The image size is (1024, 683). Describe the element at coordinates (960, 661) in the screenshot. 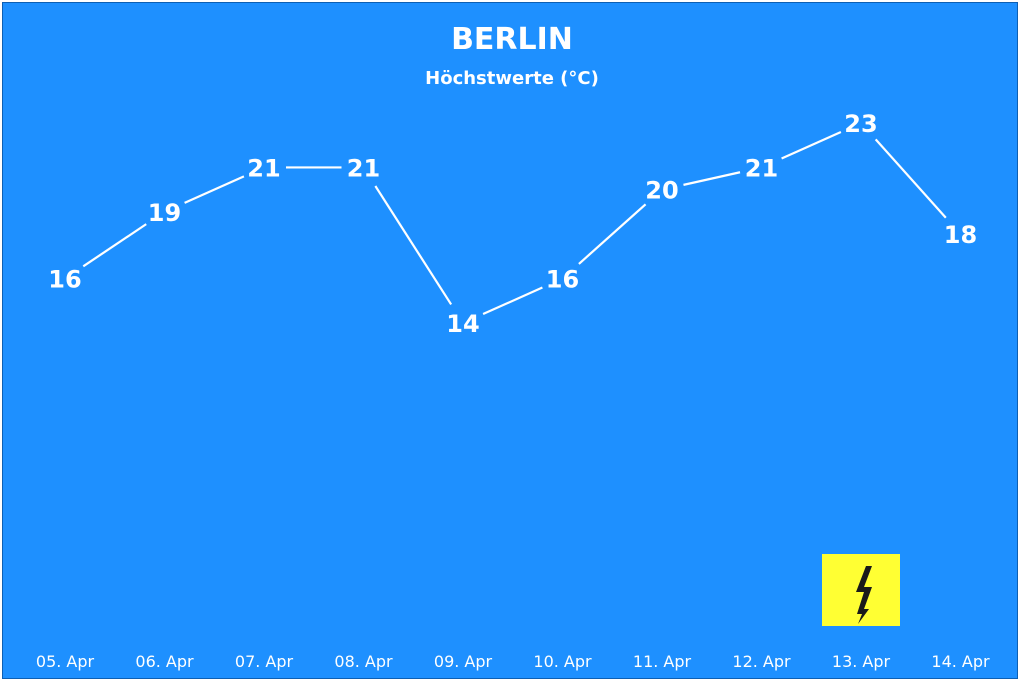

I see `x-tick-label: 14. Apr` at that location.